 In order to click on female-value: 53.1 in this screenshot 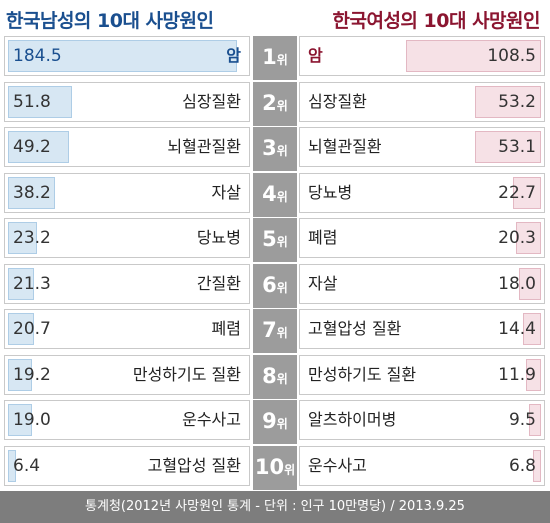, I will do `click(517, 147)`.